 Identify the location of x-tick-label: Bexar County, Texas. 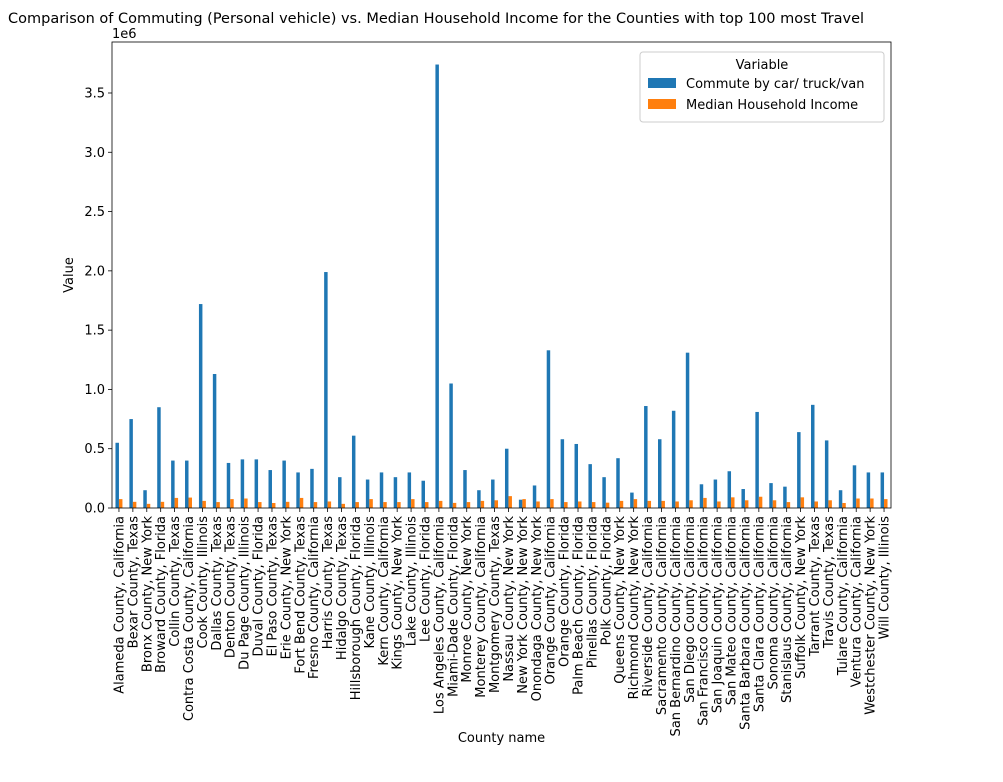
(133, 582).